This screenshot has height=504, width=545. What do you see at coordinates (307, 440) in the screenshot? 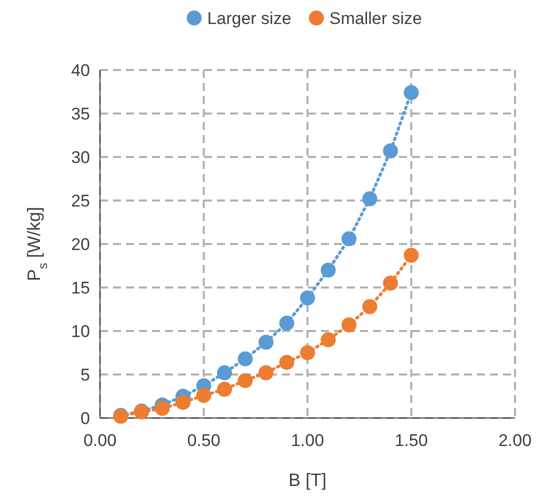
I see `x-tick-label: 1.00` at bounding box center [307, 440].